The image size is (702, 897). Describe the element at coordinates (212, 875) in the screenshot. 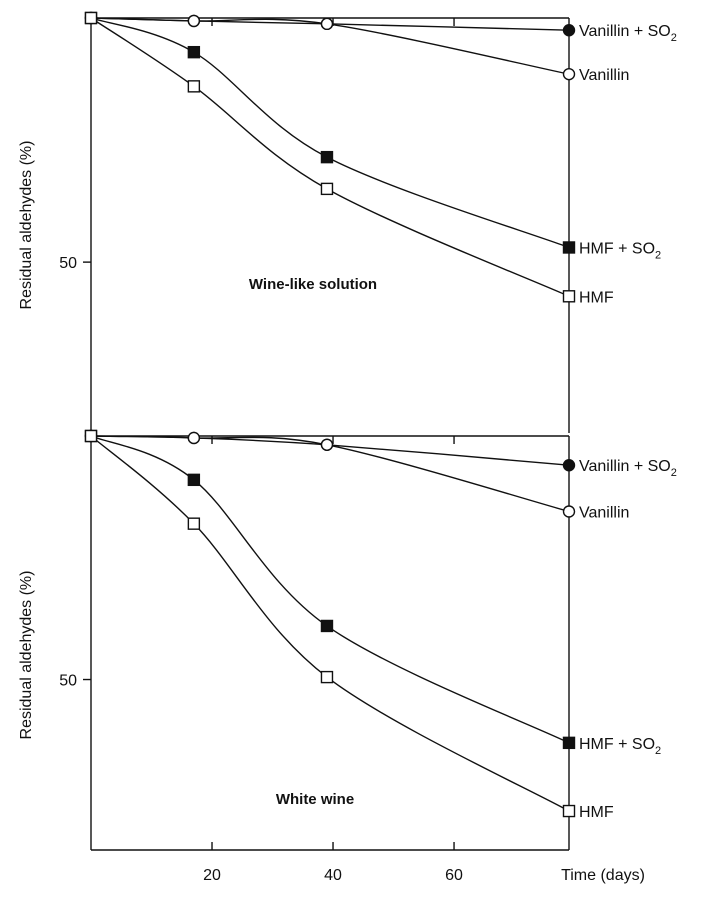

I see `x-tick-label: 20` at that location.